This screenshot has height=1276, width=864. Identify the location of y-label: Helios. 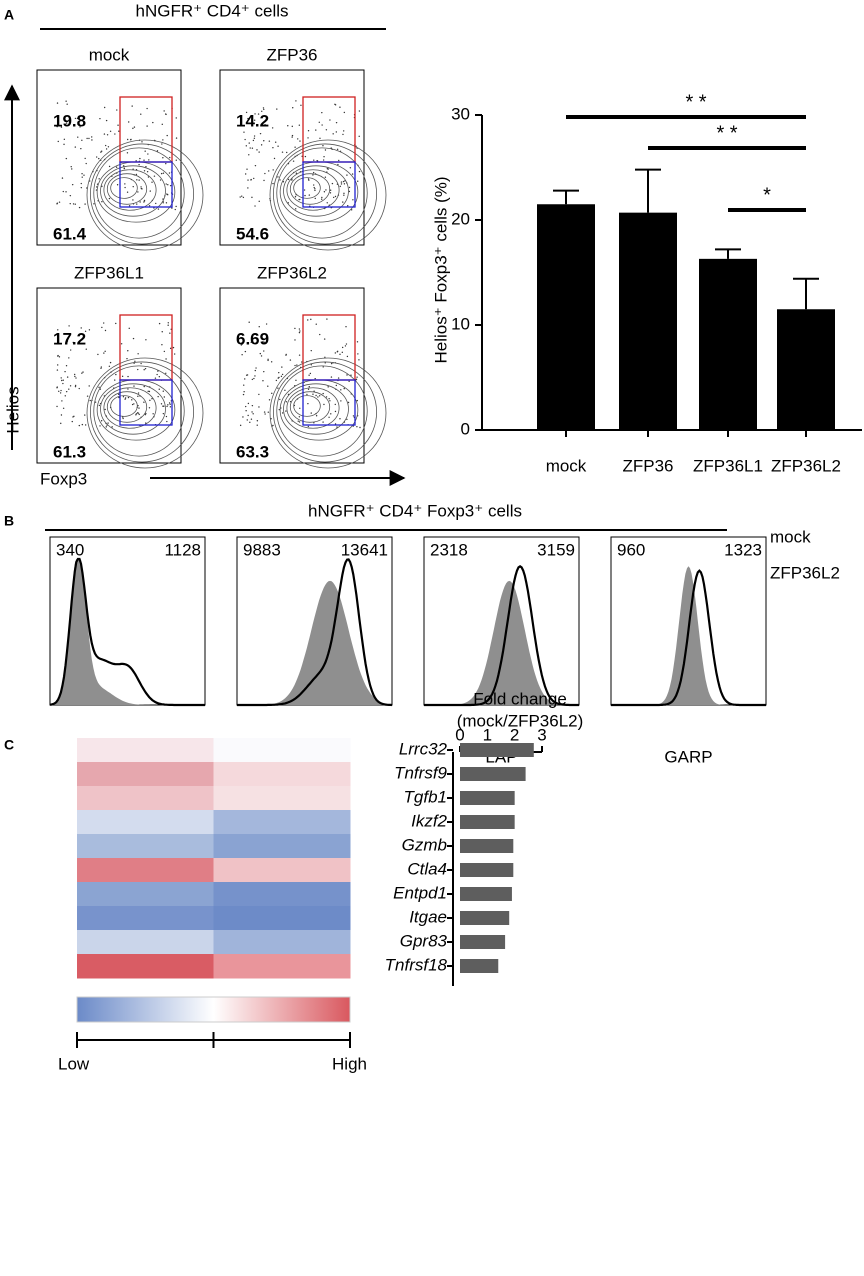
(12, 409).